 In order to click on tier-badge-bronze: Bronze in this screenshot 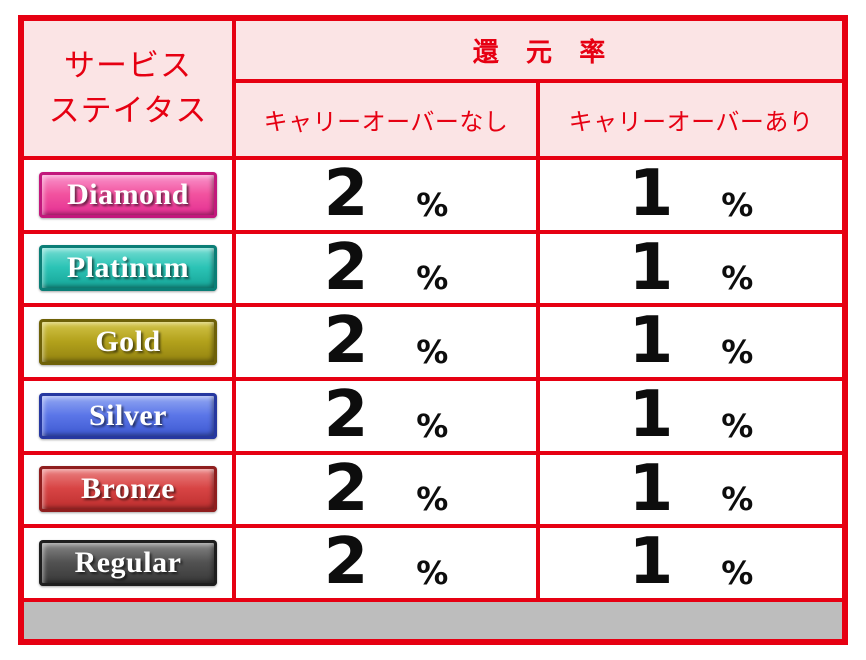, I will do `click(128, 489)`.